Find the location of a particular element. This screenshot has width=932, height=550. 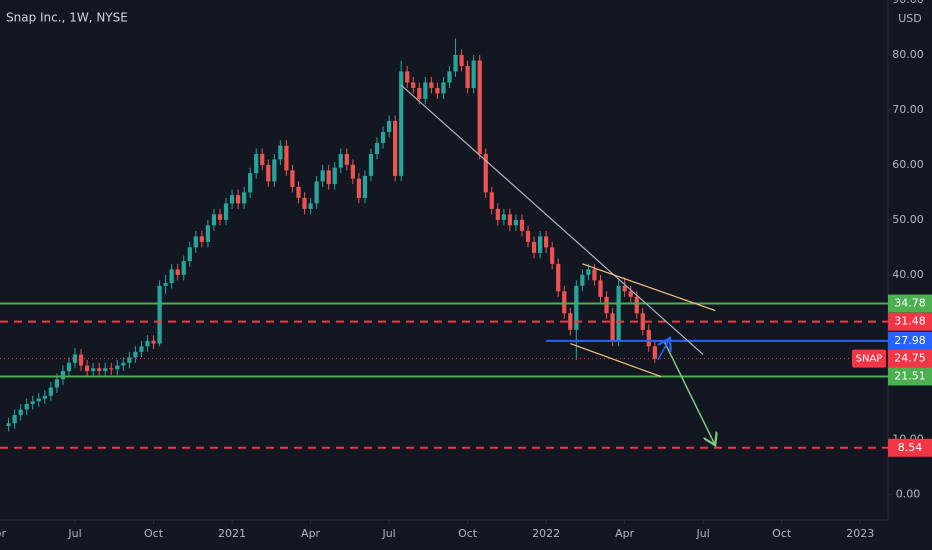

trend-line is located at coordinates (616, 360).